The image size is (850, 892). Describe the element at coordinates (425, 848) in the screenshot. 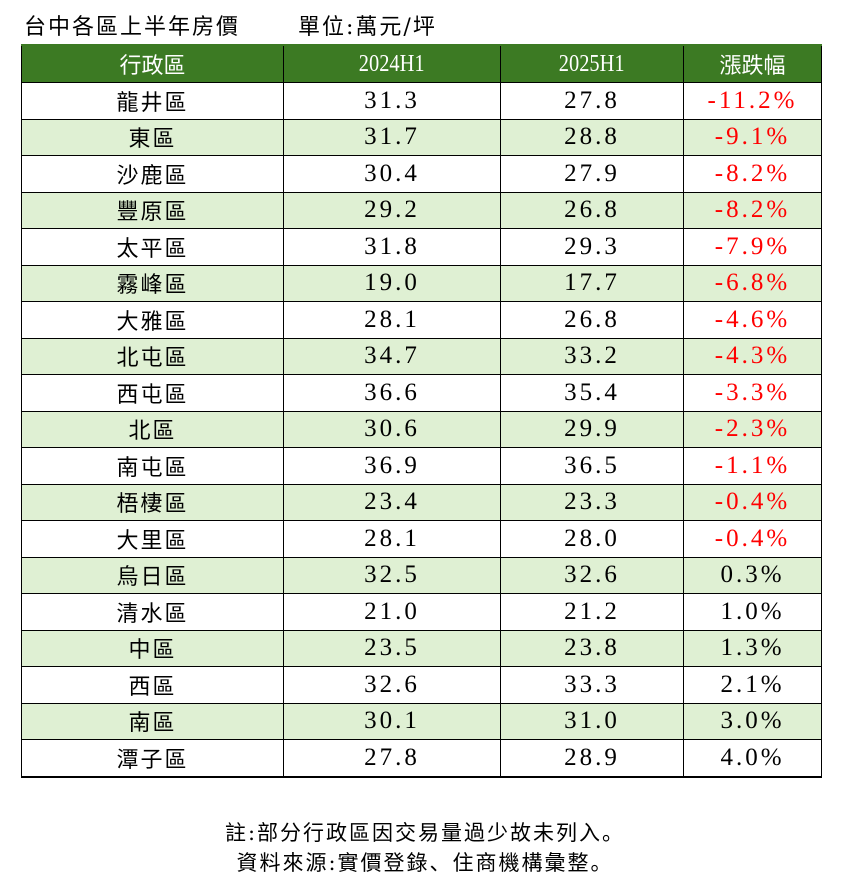

I see `notes: 註:部分行政區因交易量過少故未列入。 資料來源:實價登錄、住商機構彙整。` at that location.